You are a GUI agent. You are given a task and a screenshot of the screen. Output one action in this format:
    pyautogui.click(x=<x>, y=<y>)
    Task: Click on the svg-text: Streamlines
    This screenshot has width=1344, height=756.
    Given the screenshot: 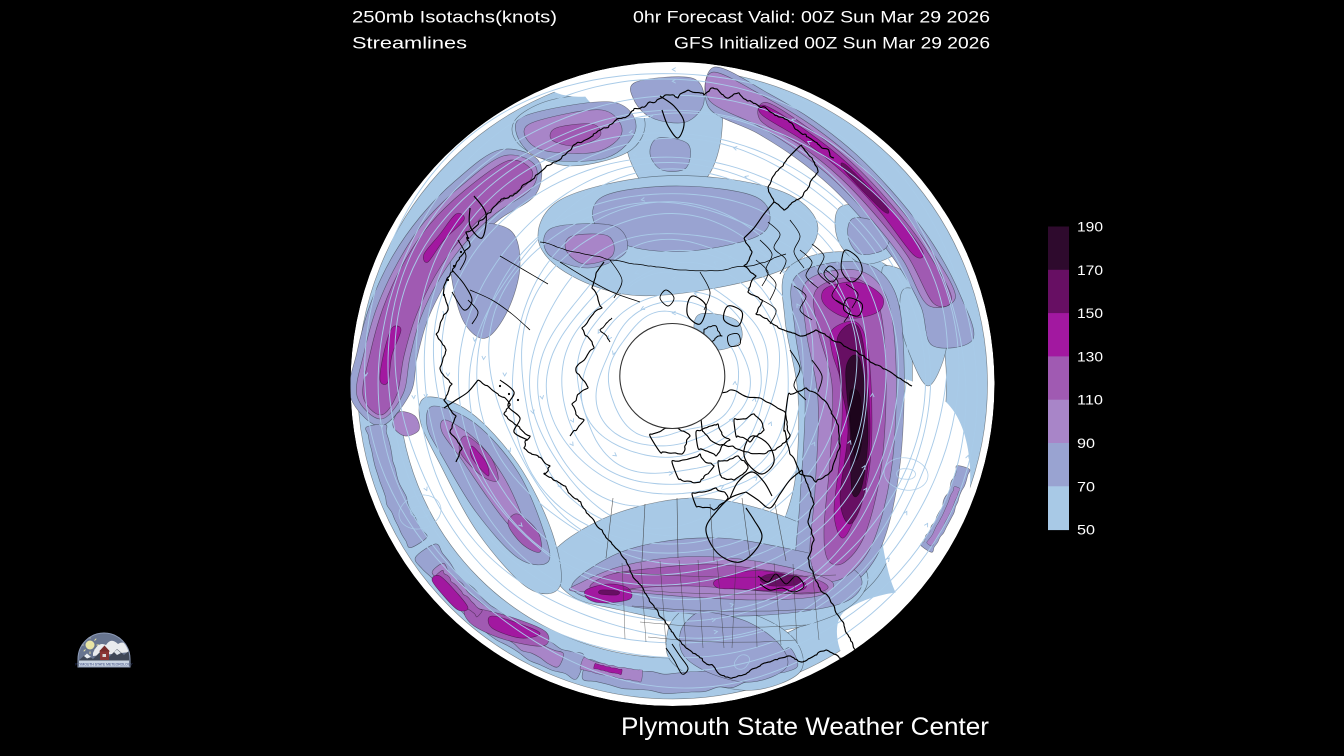 What is the action you would take?
    pyautogui.click(x=409, y=43)
    